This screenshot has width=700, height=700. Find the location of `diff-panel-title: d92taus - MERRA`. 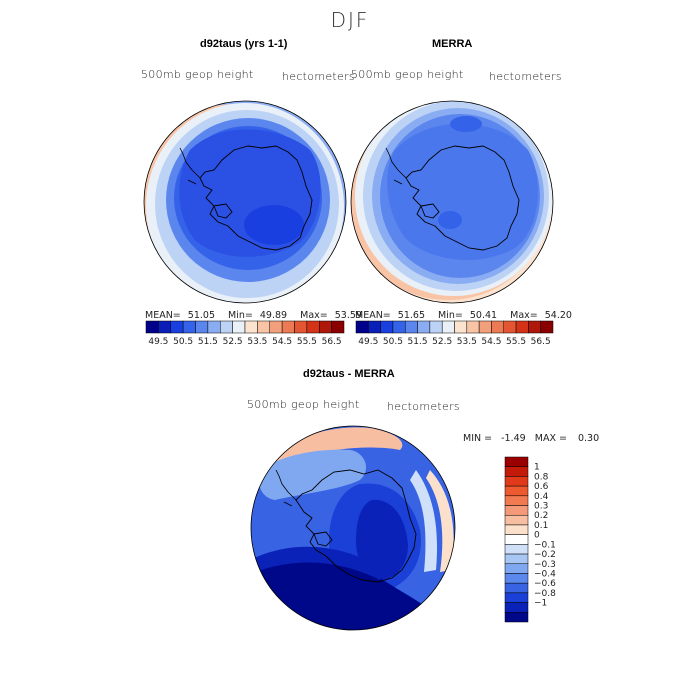

diff-panel-title: d92taus - MERRA is located at coordinates (349, 374).